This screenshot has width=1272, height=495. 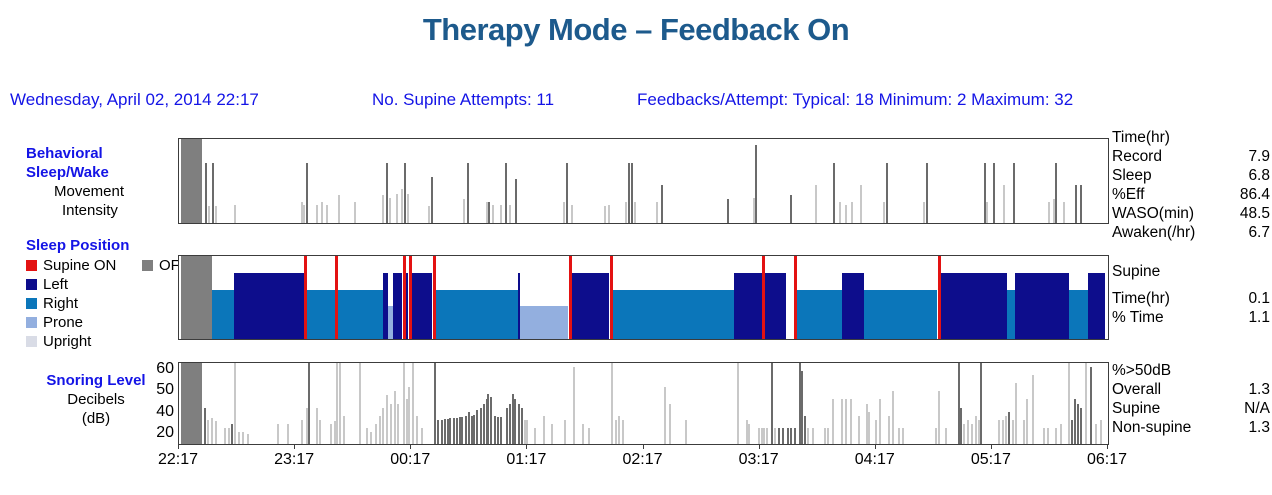 What do you see at coordinates (990, 459) in the screenshot?
I see `time-label: 05:17` at bounding box center [990, 459].